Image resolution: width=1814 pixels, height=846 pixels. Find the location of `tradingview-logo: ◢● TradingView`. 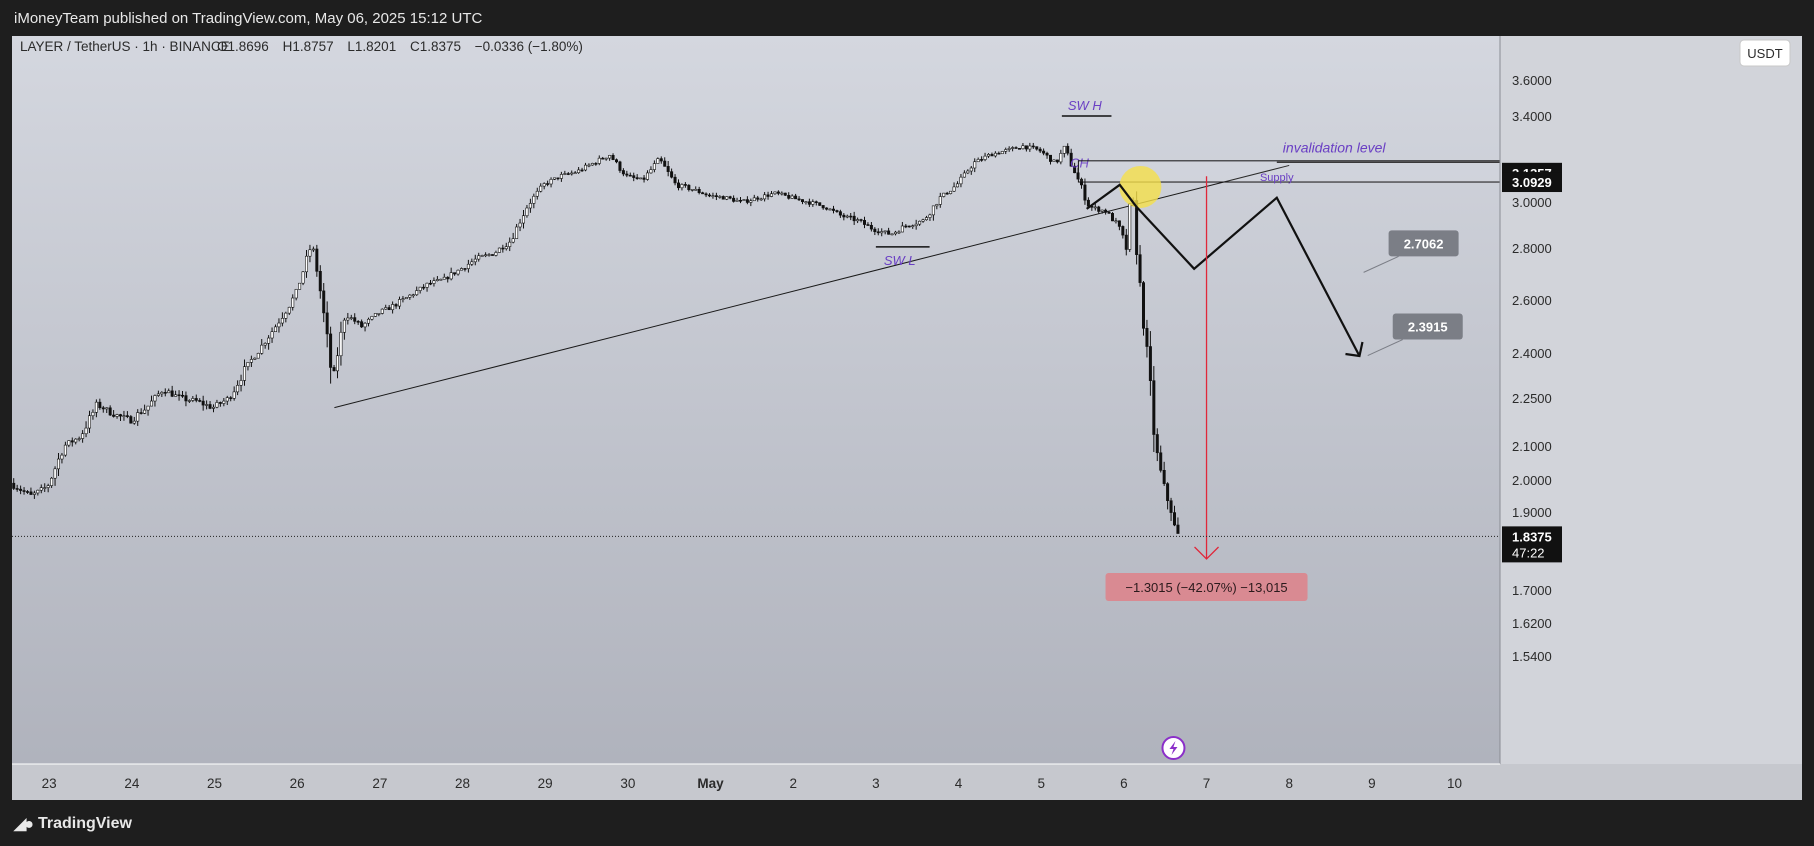

tradingview-logo: ◢● TradingView is located at coordinates (73, 824).